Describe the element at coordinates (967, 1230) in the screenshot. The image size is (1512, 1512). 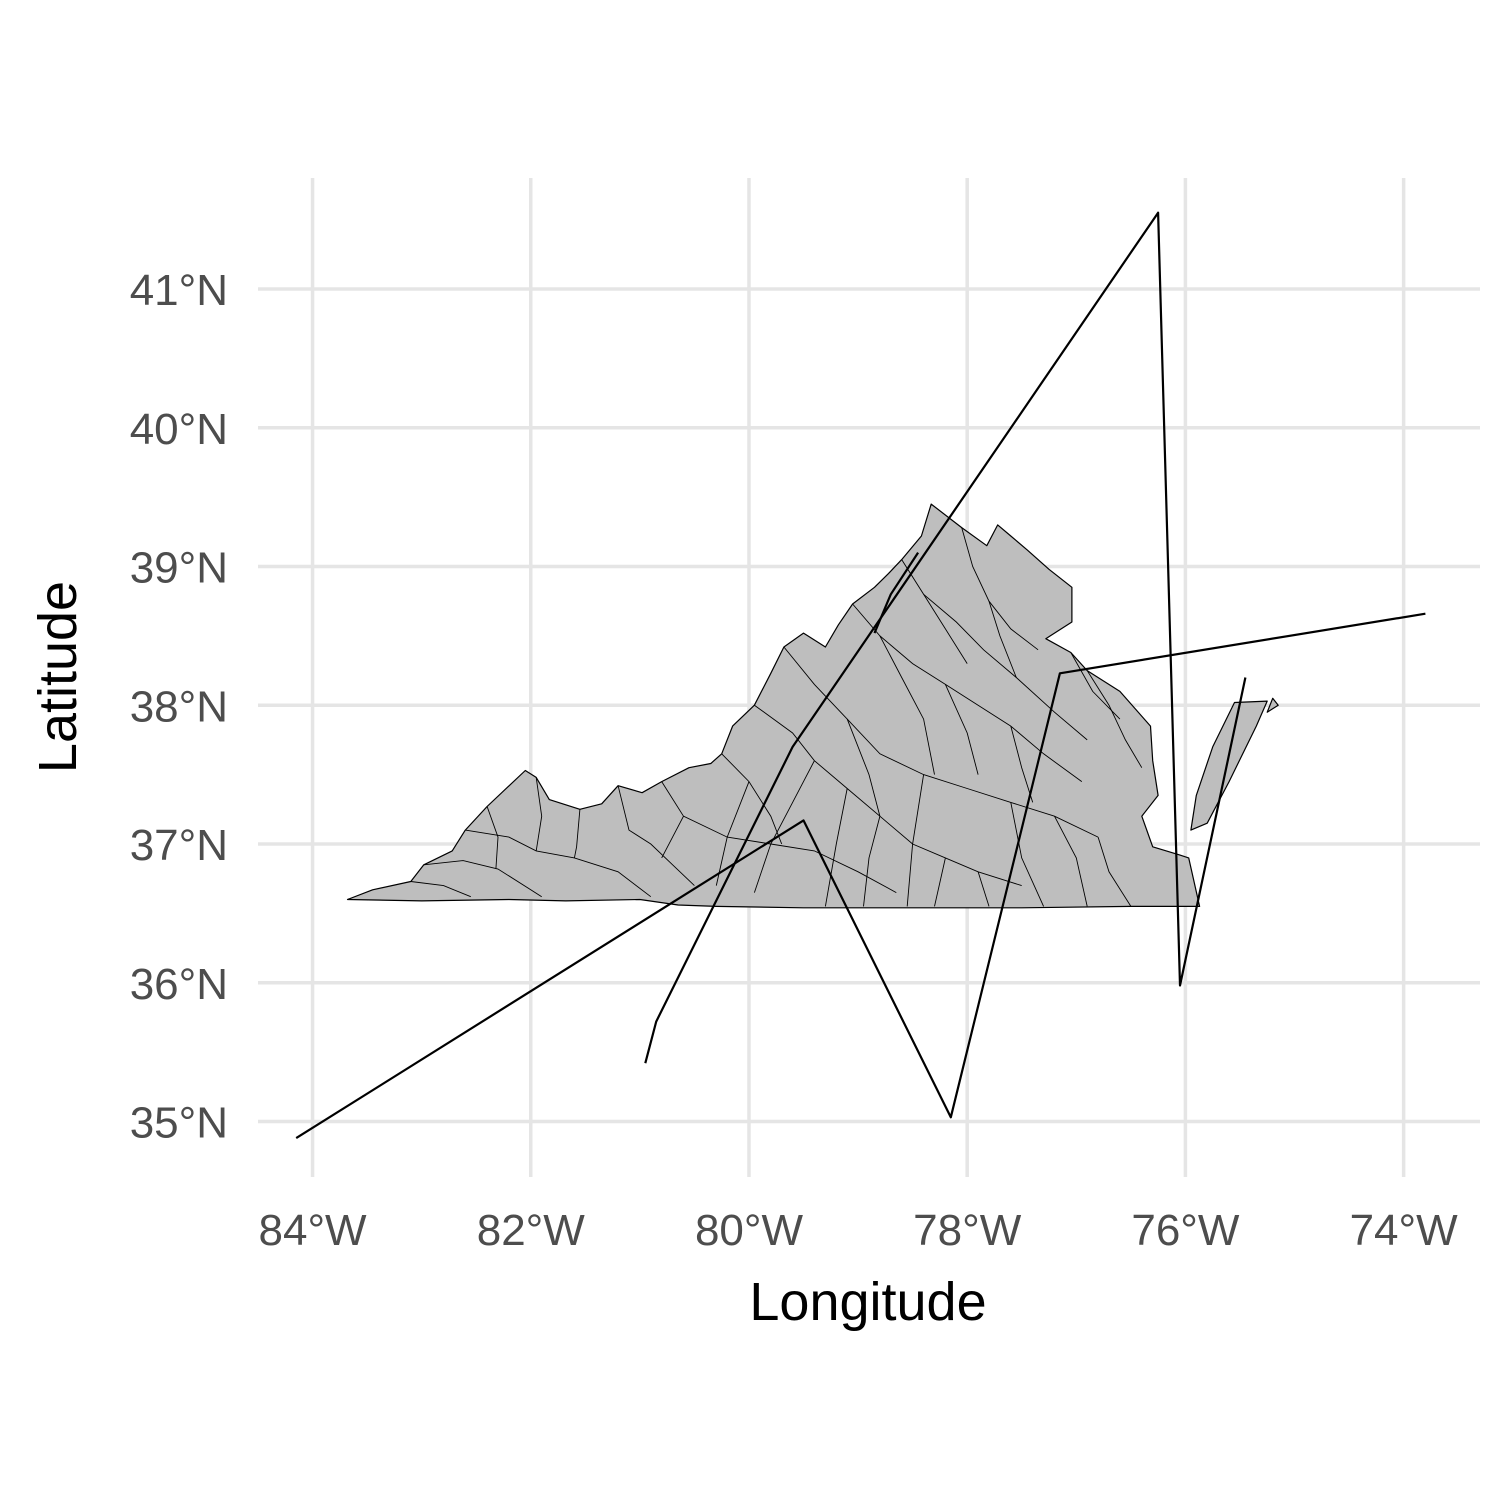
I see `x-tick-label: 78°W` at that location.